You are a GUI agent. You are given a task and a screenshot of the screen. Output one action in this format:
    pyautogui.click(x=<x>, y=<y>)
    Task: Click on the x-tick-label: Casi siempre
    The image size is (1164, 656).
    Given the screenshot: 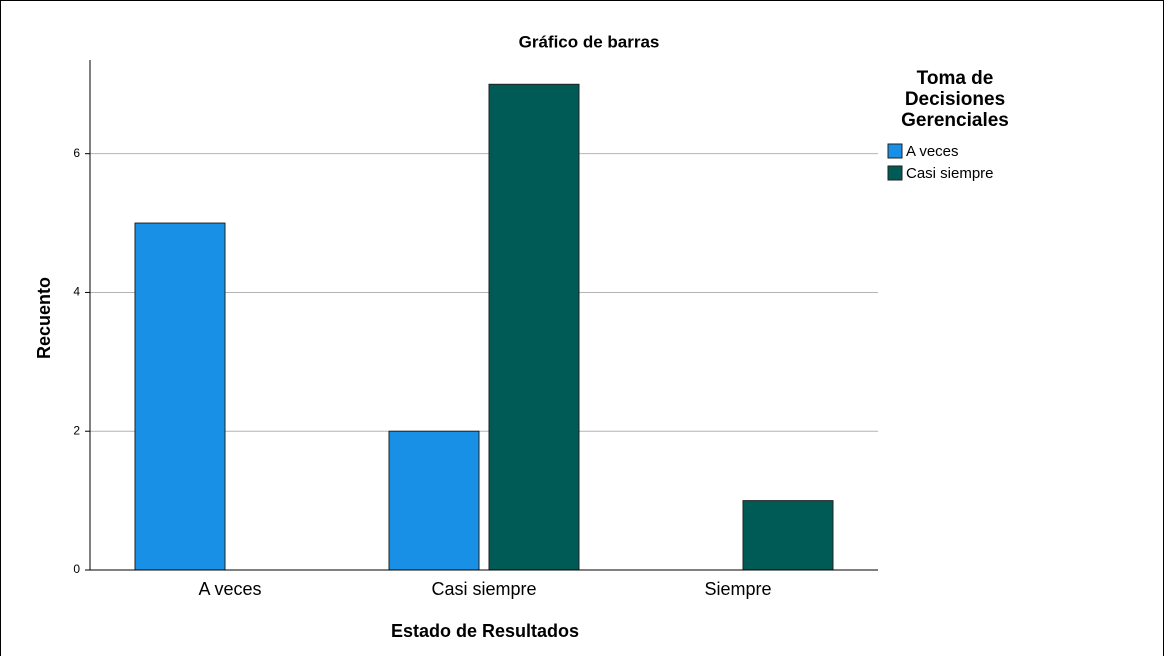 What is the action you would take?
    pyautogui.click(x=483, y=589)
    